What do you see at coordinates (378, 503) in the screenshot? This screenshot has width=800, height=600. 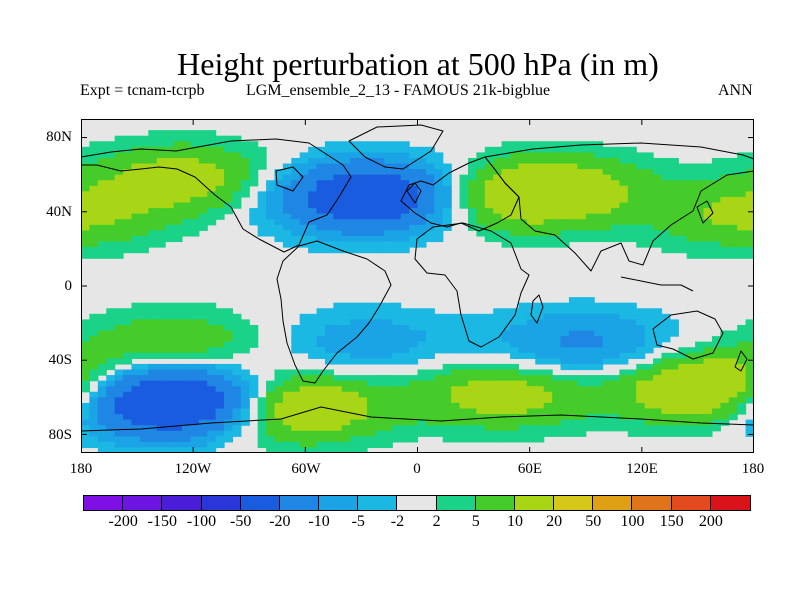 I see `colorbar-swatch` at bounding box center [378, 503].